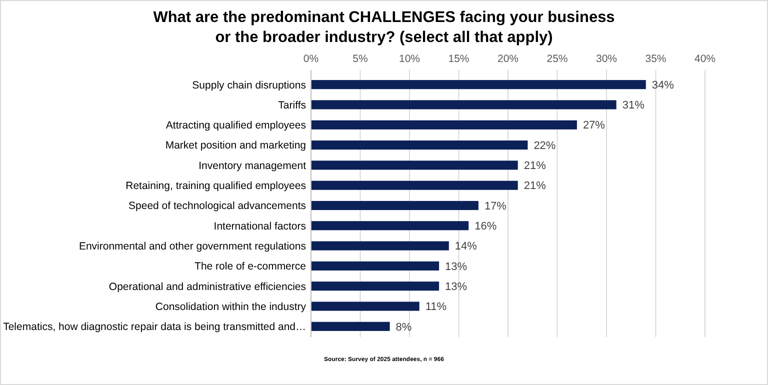  Describe the element at coordinates (466, 246) in the screenshot. I see `data-label: 14%` at that location.